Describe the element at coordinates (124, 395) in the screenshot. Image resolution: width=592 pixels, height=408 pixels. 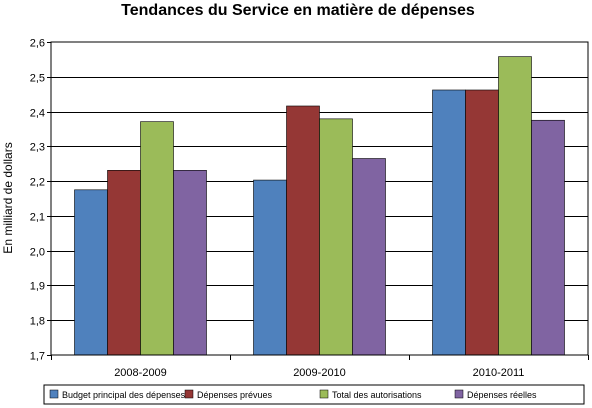
I see `legend-label: Budget principal des dépenses` at that location.